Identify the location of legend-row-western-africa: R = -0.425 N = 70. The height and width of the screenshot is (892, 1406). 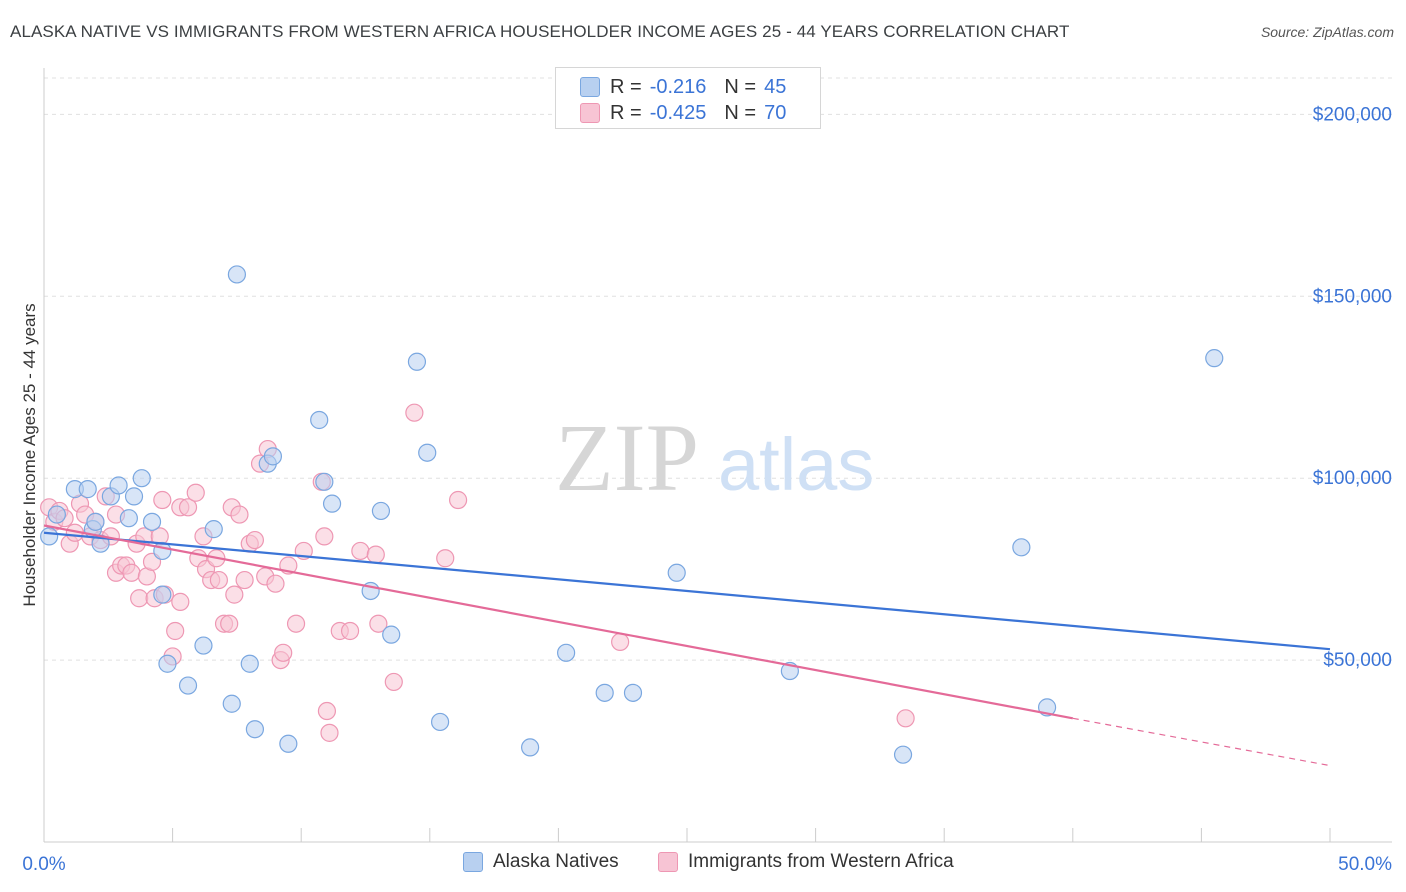
(683, 113).